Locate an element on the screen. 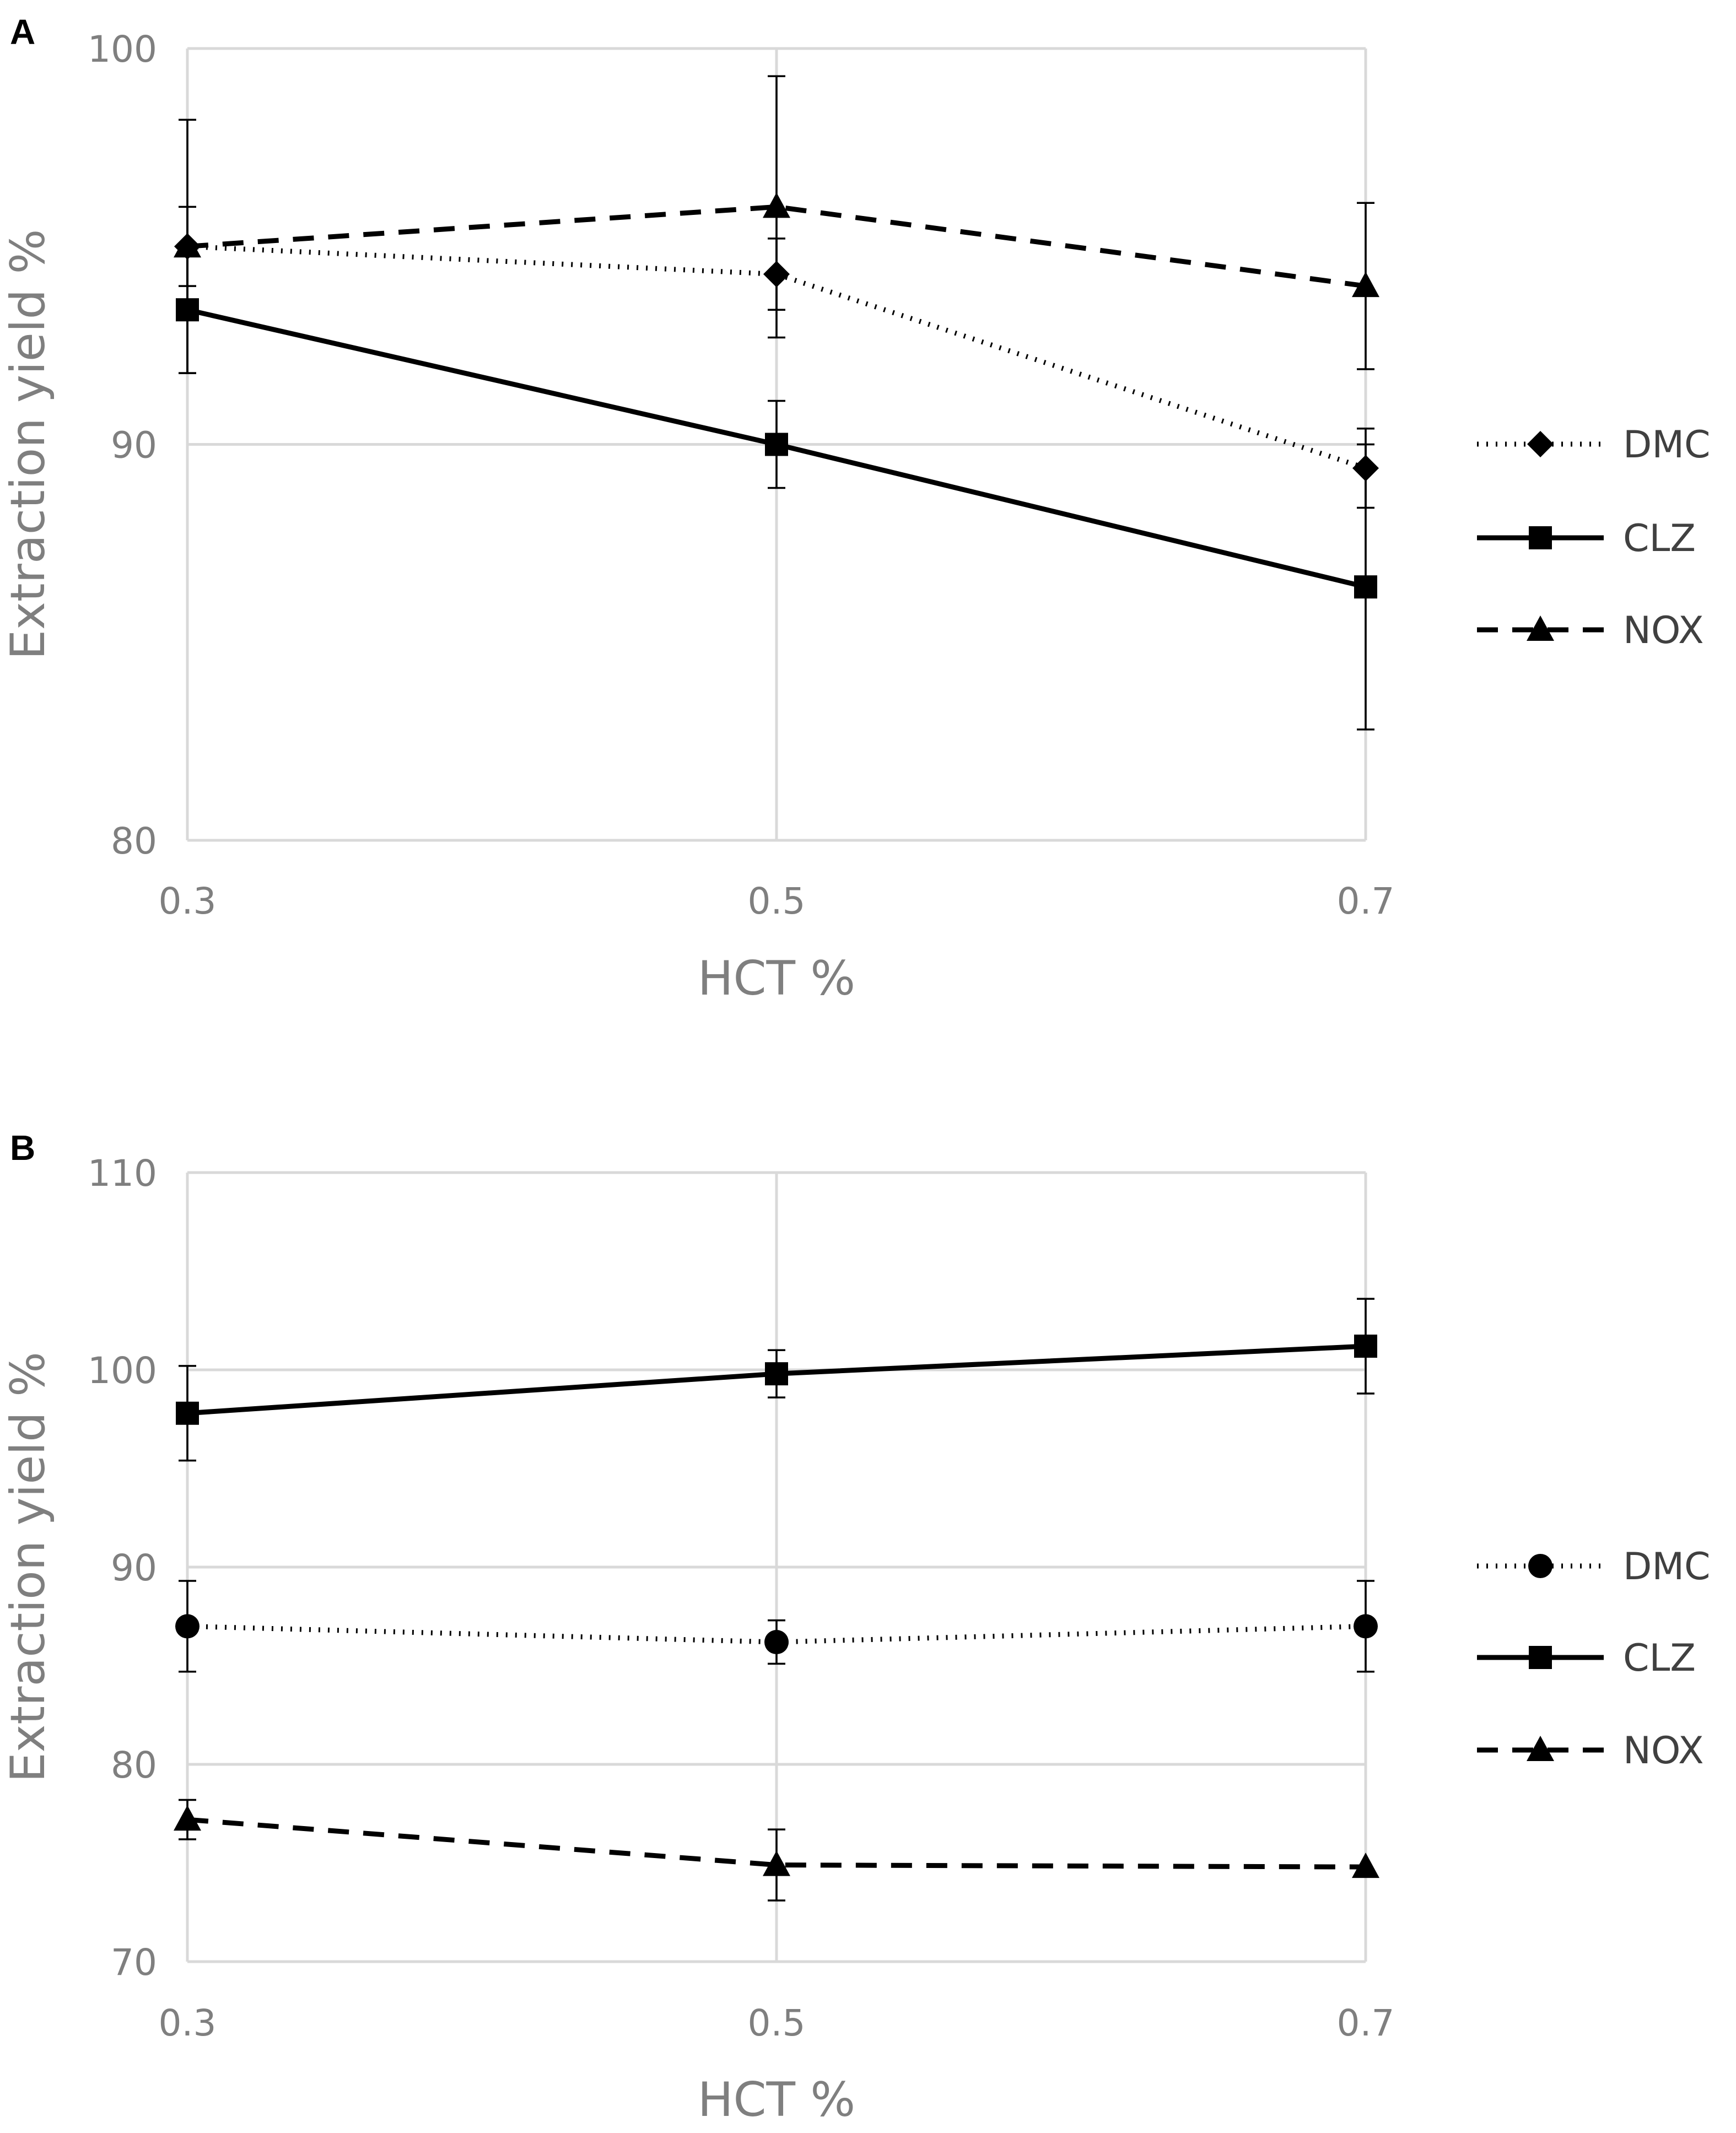 The height and width of the screenshot is (2133, 1736). y-tick-label: 110 is located at coordinates (122, 1173).